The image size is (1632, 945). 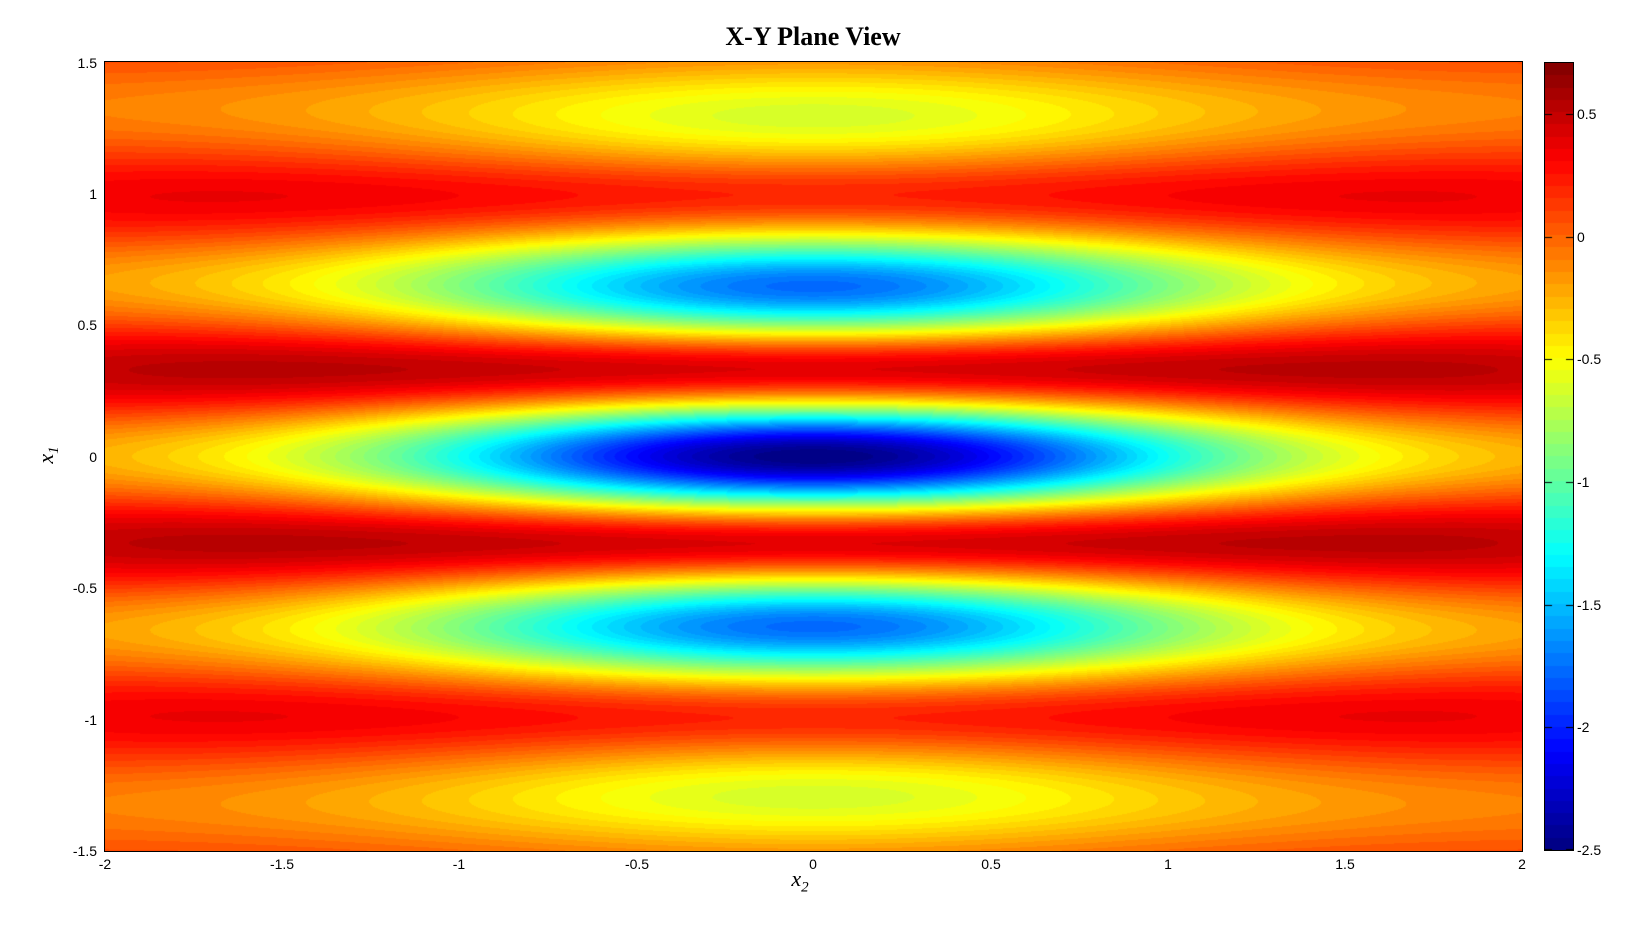 What do you see at coordinates (805, 887) in the screenshot?
I see `x-axis-label-sub: 2` at bounding box center [805, 887].